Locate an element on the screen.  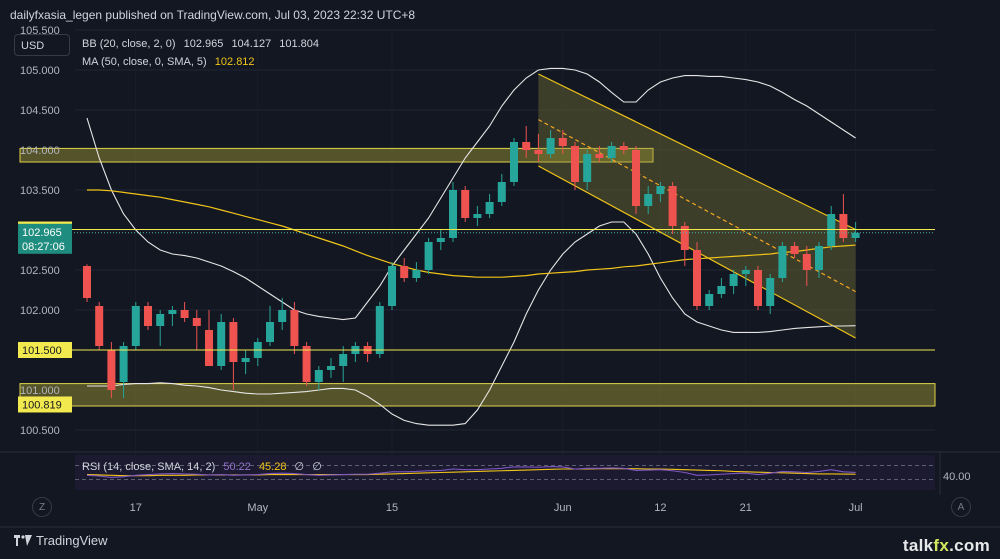
rsi-line is located at coordinates (471, 471).